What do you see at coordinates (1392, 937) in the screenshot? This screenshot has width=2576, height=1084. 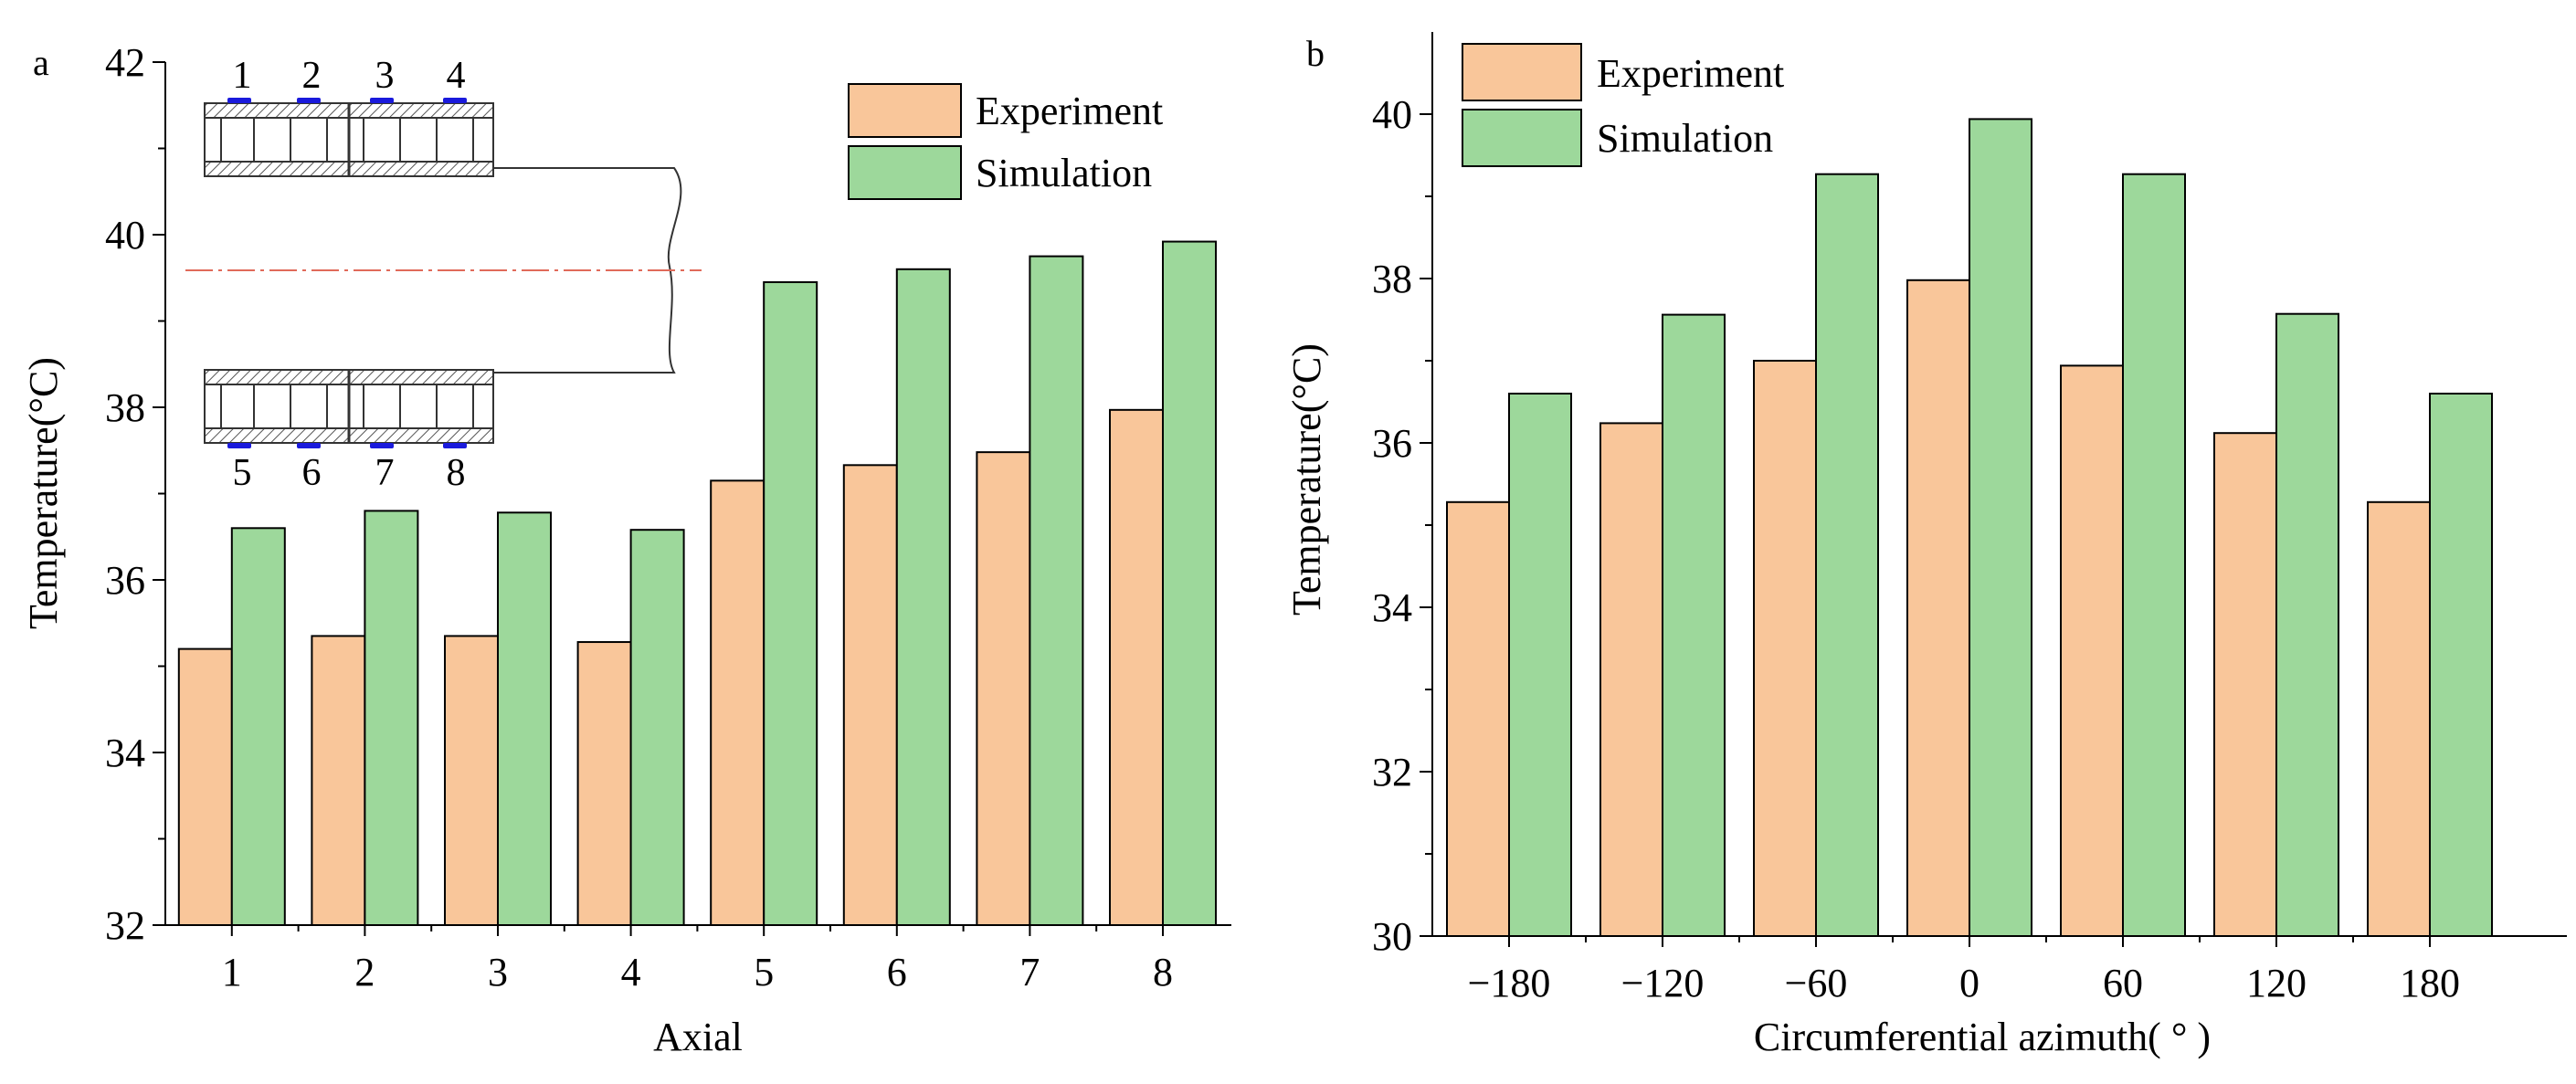 I see `y-tick-label-30: 30` at bounding box center [1392, 937].